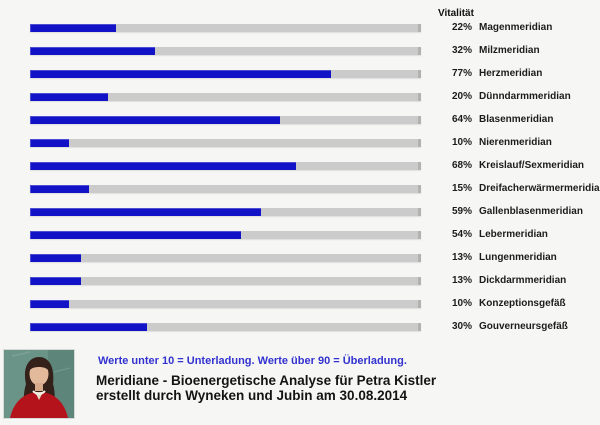  I want to click on meridian-row: 54% Lebermeridian, so click(300, 235).